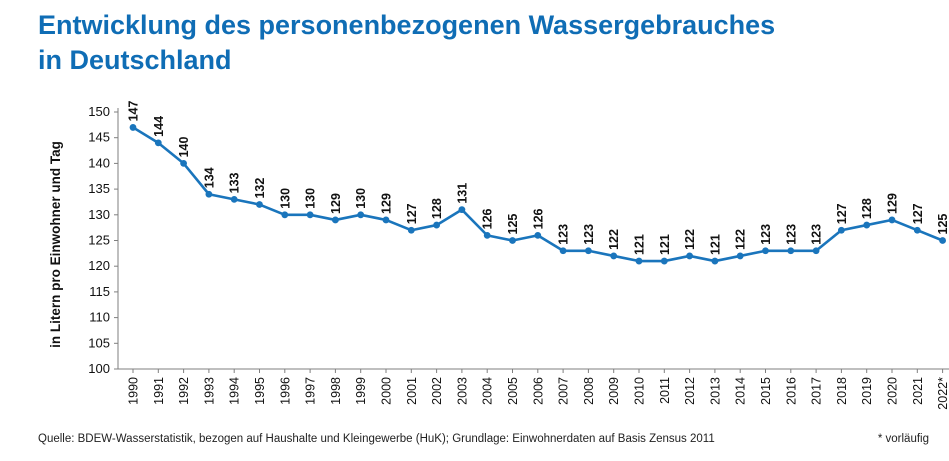 The image size is (949, 461). I want to click on data-label: 132, so click(260, 188).